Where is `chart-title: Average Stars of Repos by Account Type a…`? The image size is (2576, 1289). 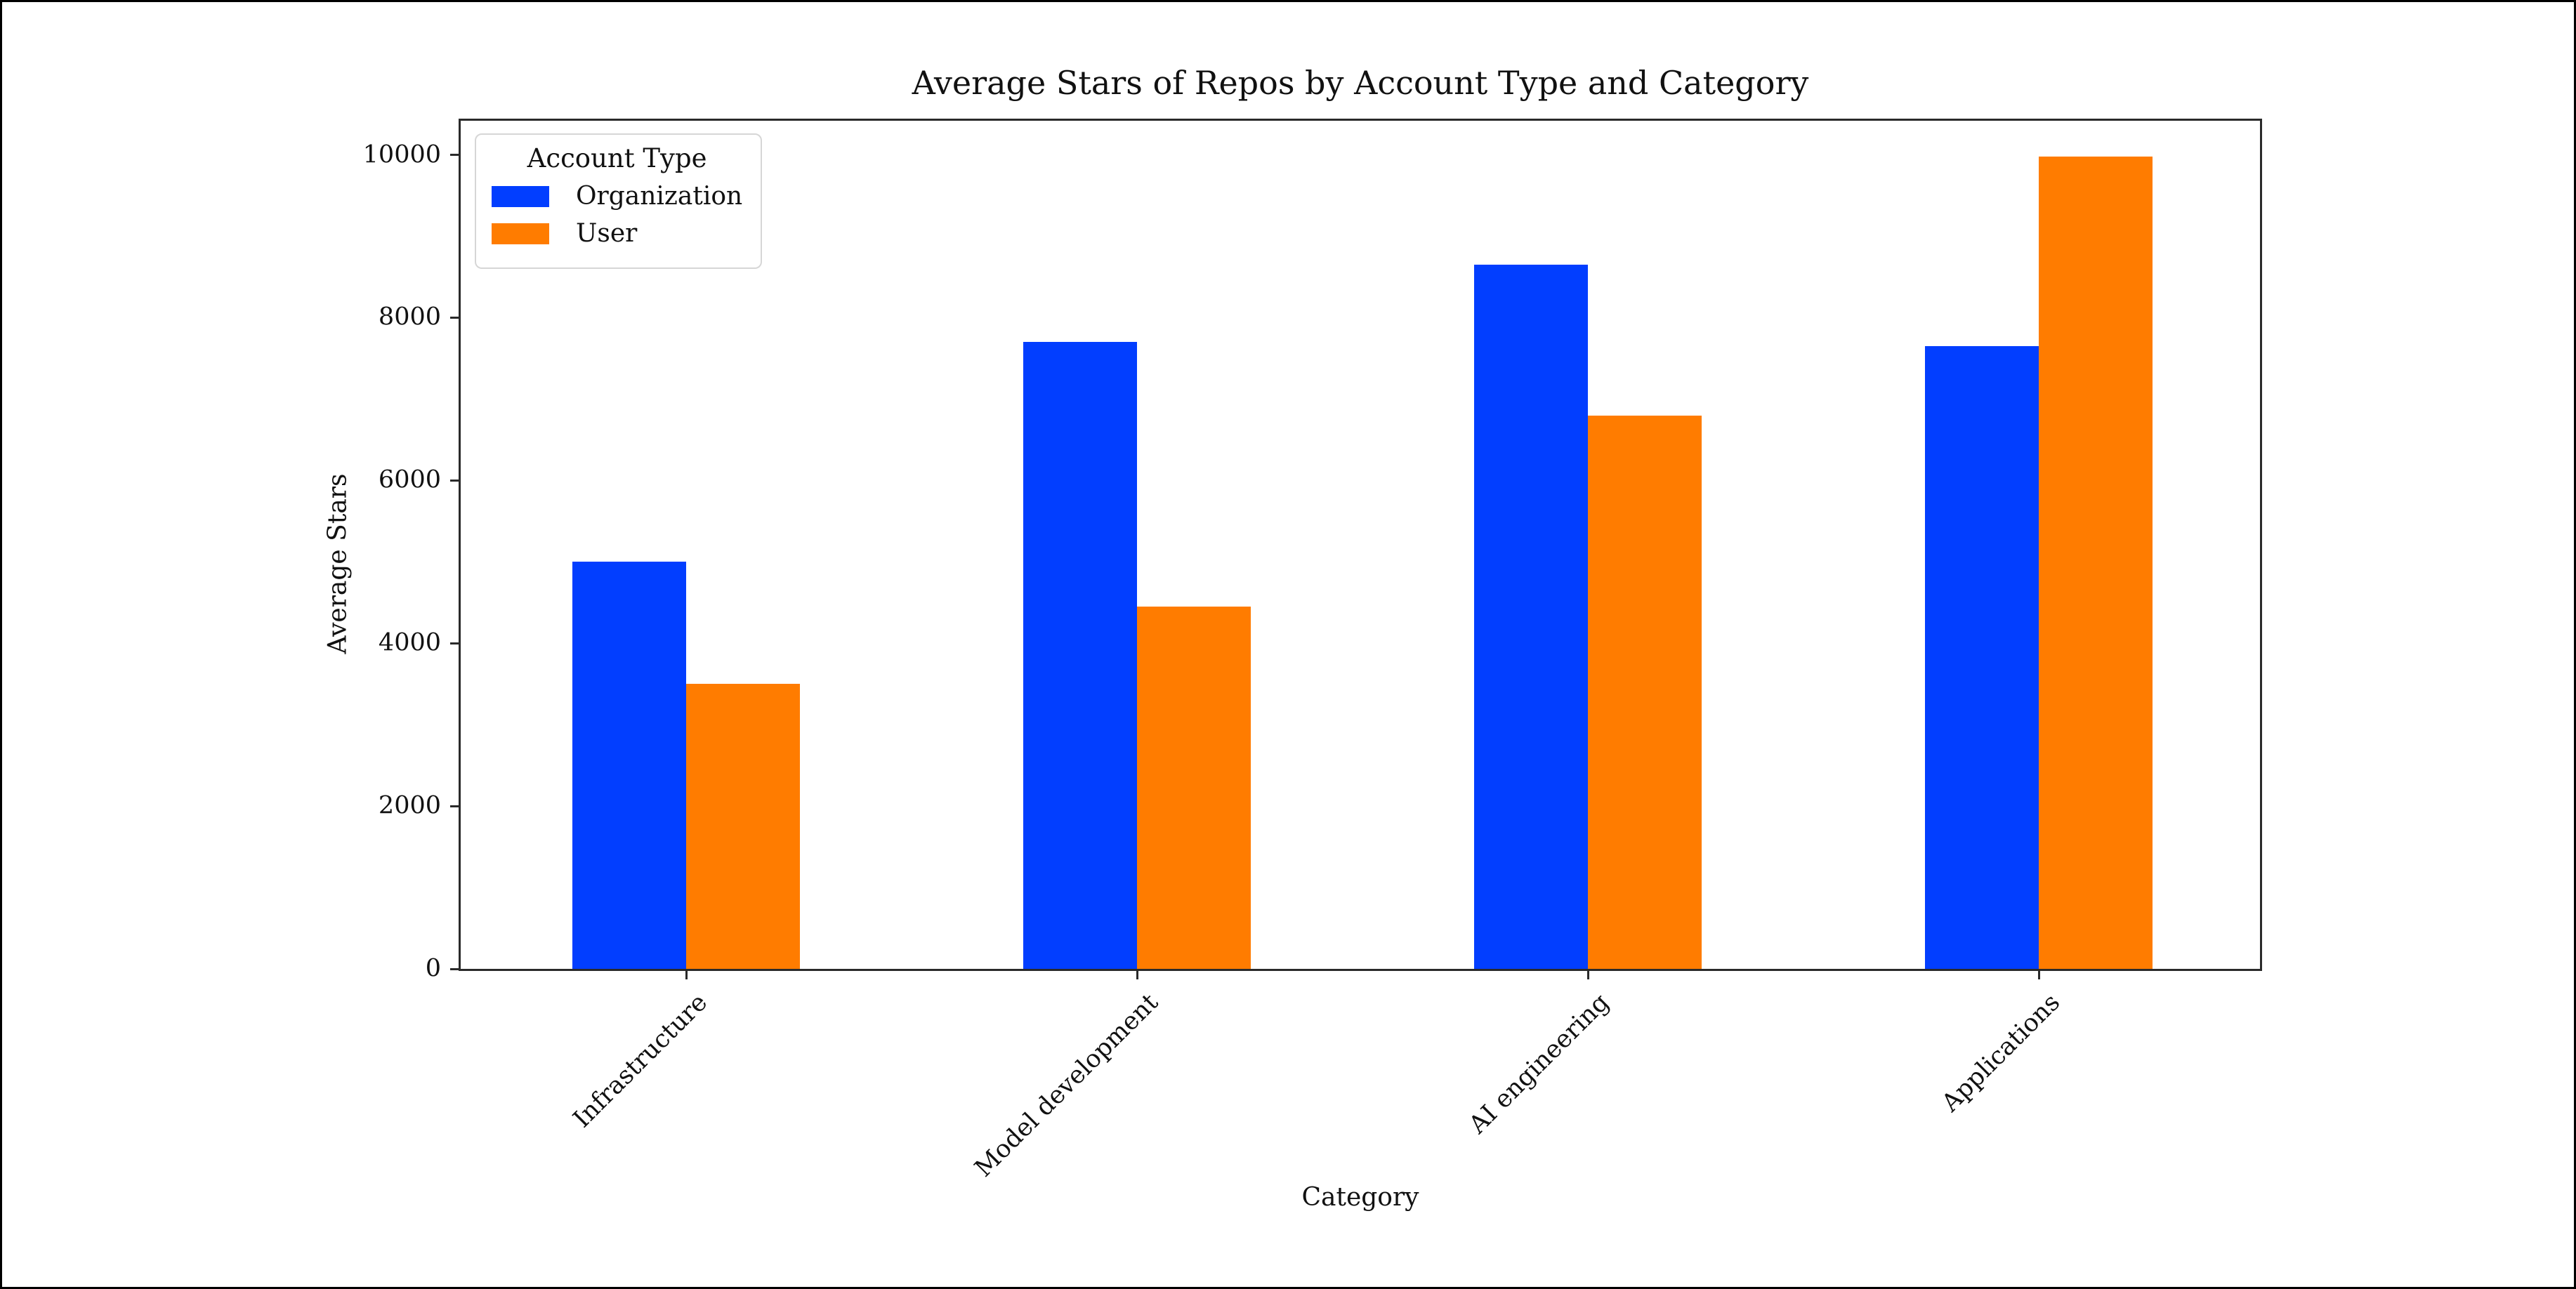
chart-title: Average Stars of Repos by Account Type a… is located at coordinates (1360, 83).